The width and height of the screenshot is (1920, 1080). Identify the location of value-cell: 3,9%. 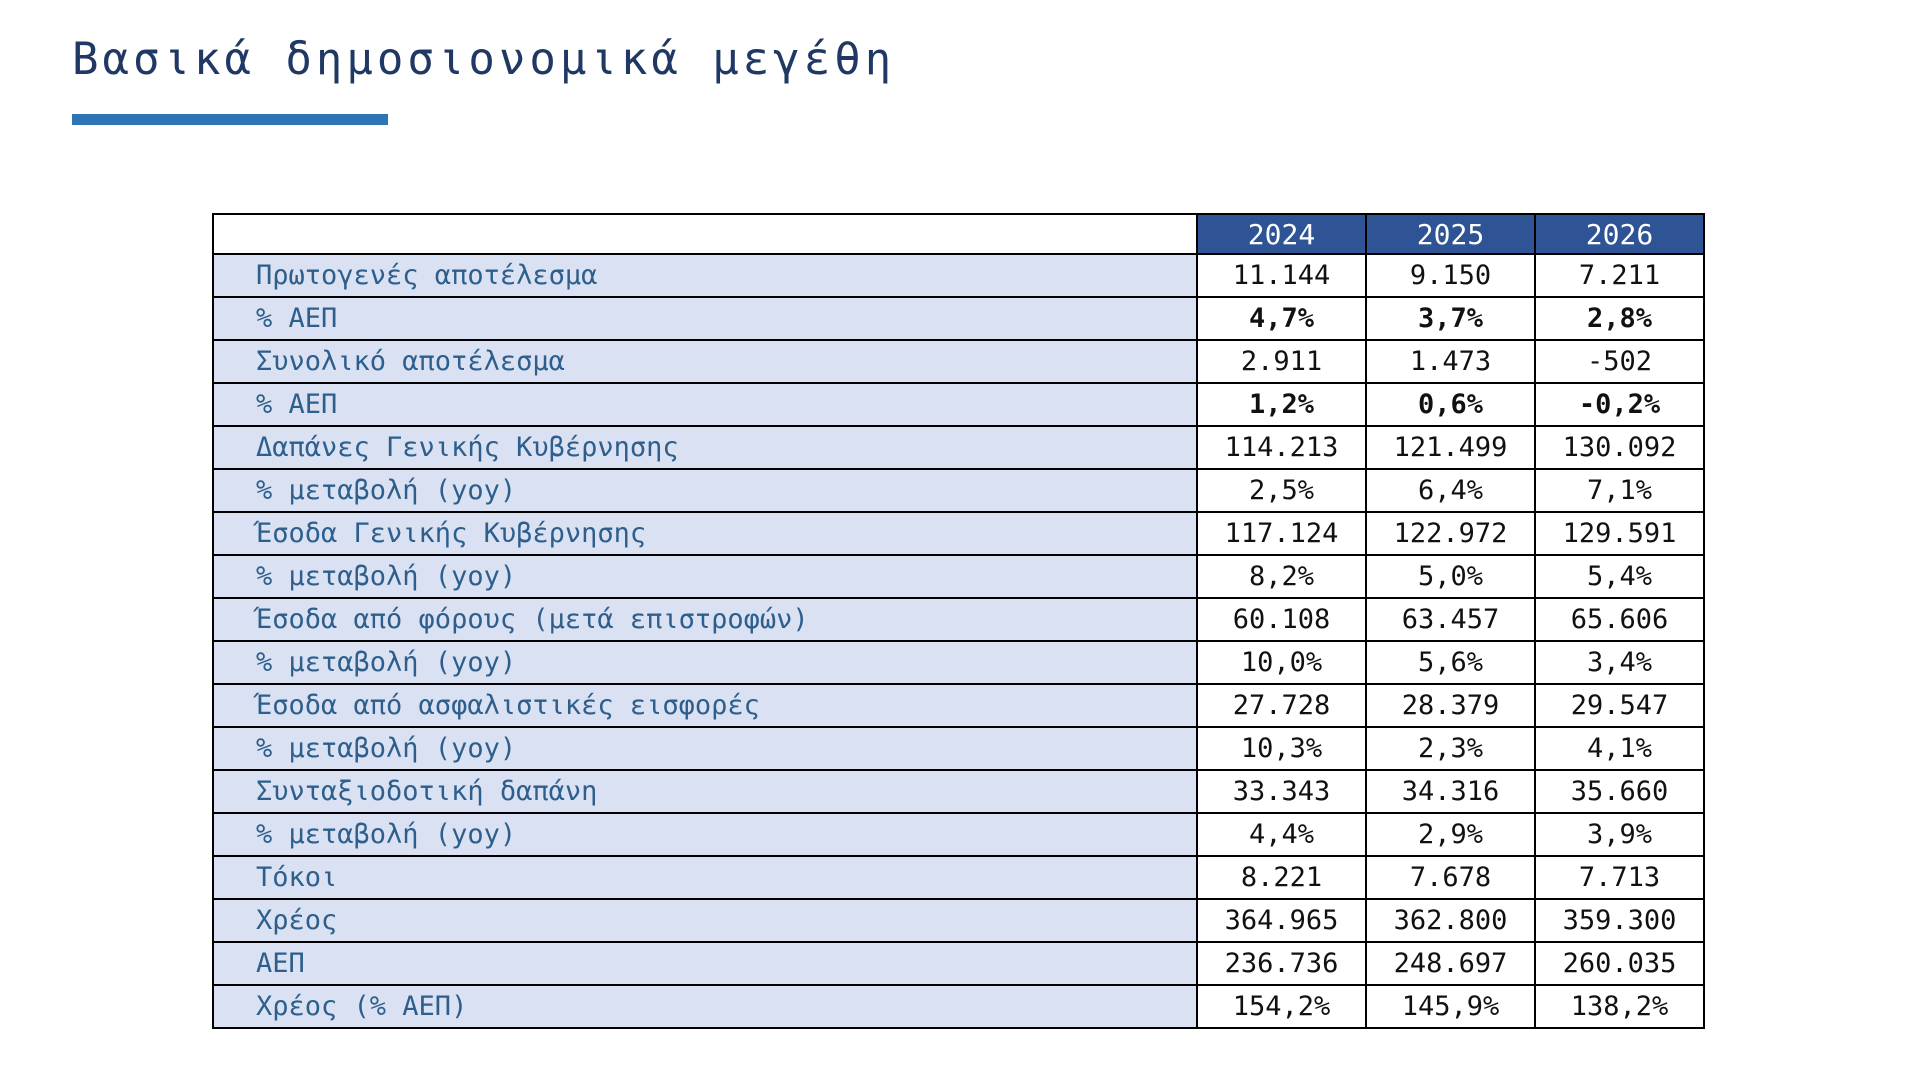
(1619, 834).